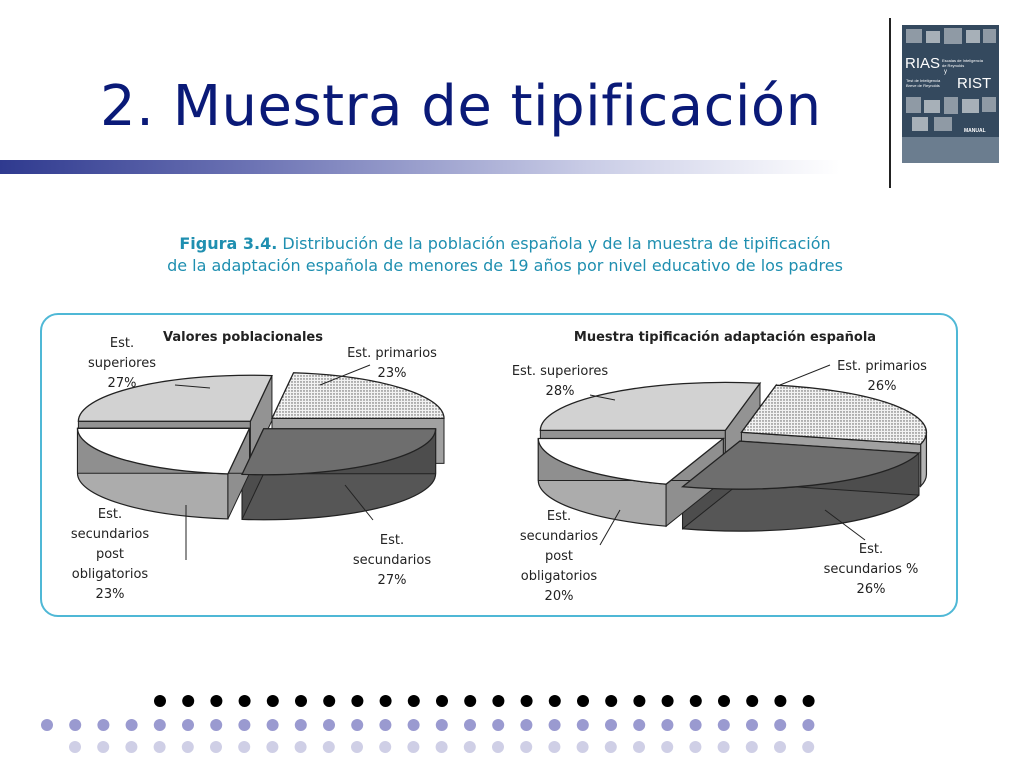 The width and height of the screenshot is (1024, 768). I want to click on cover-rias: RIAS, so click(923, 63).